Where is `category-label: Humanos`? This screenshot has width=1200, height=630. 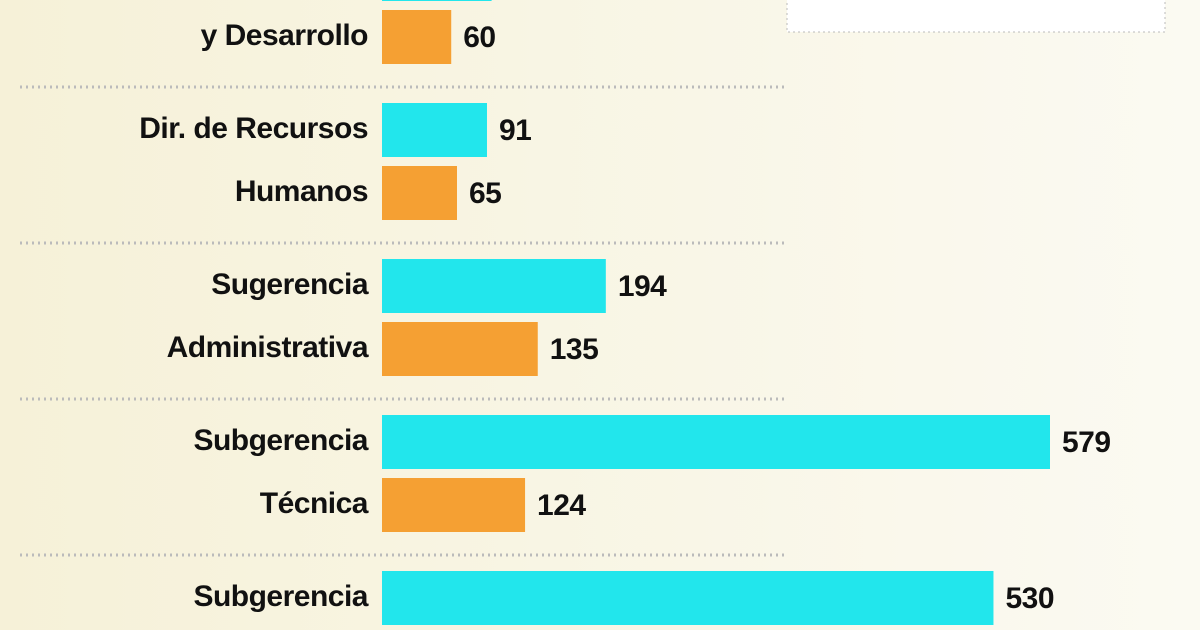 category-label: Humanos is located at coordinates (301, 191).